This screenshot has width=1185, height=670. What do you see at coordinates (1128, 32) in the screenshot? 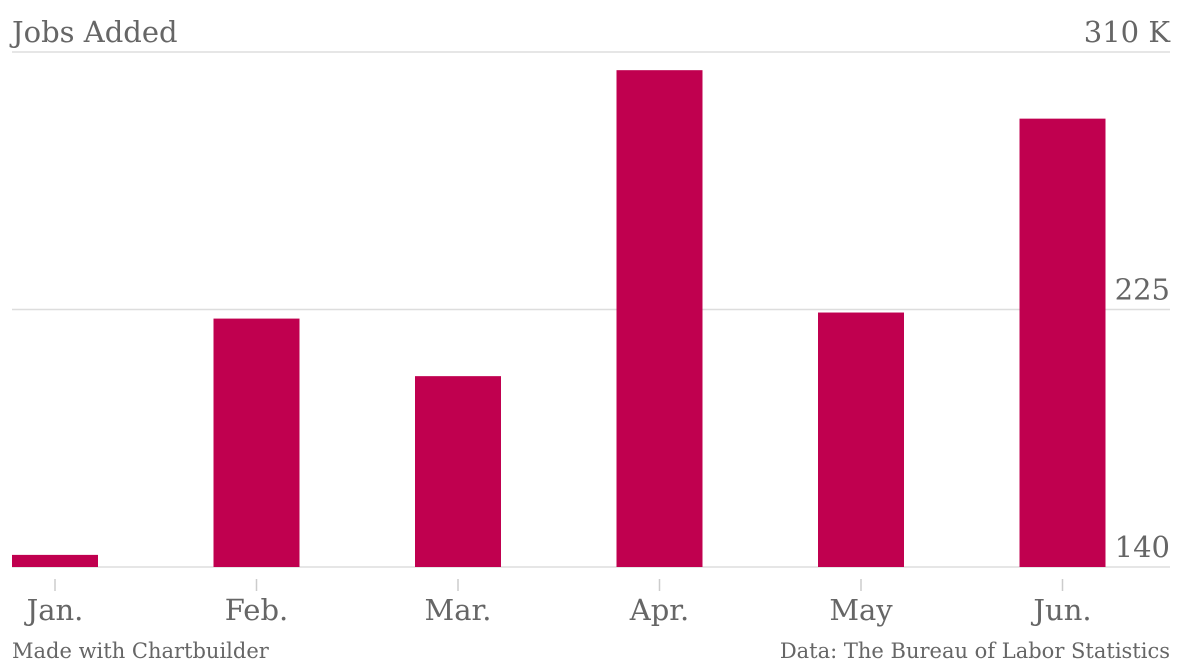
I see `y-tick-label: 310 K` at bounding box center [1128, 32].